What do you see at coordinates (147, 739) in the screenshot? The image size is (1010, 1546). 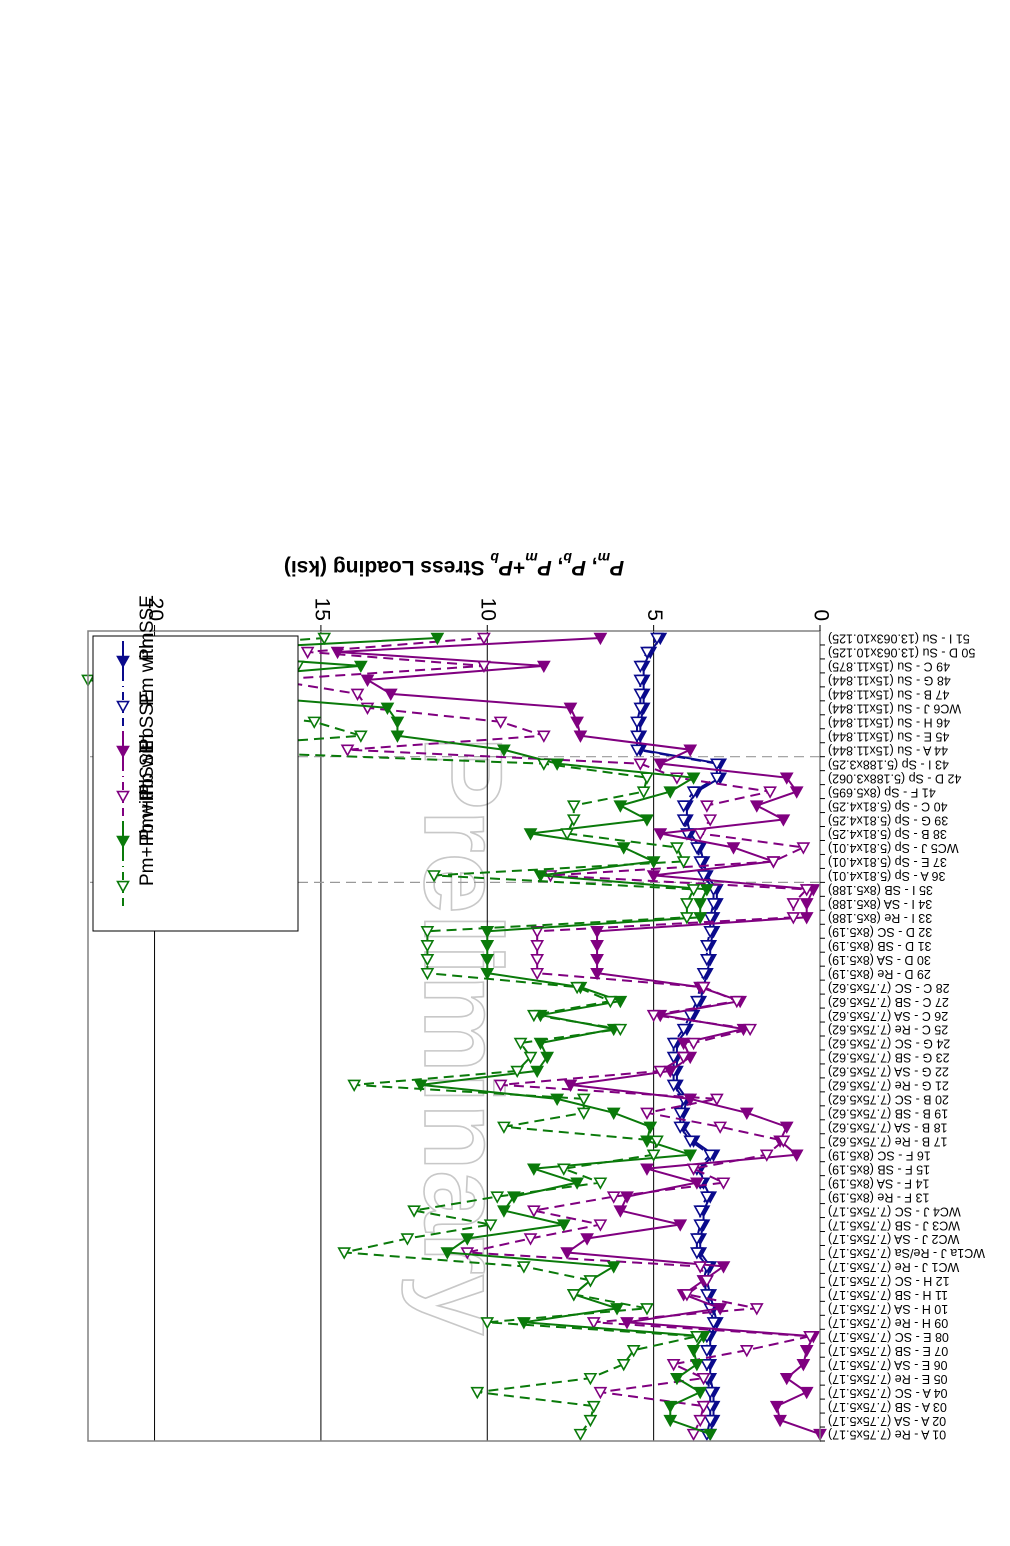 I see `legend-label: Pb` at bounding box center [147, 739].